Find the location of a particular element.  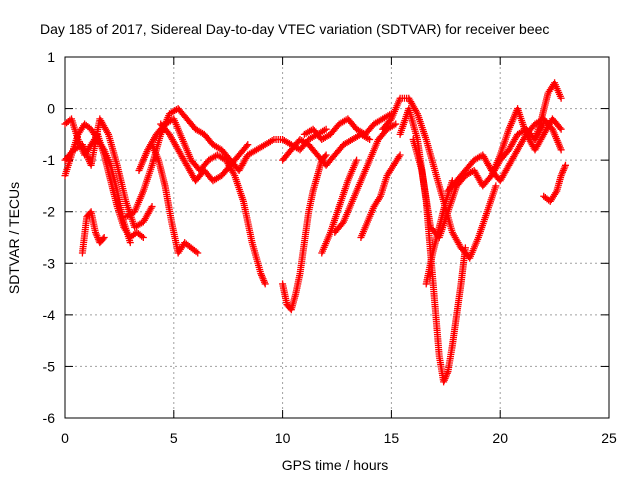

y-tick-label: 1 is located at coordinates (51, 57).